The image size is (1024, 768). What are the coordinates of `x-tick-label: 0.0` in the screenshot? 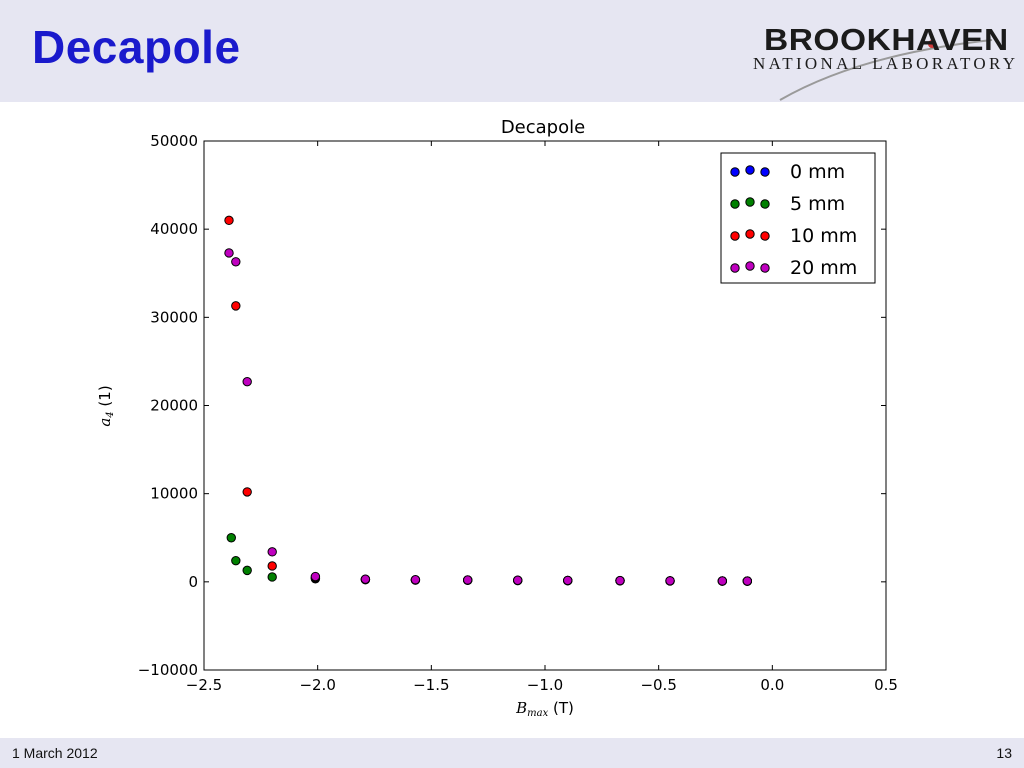 It's located at (772, 685).